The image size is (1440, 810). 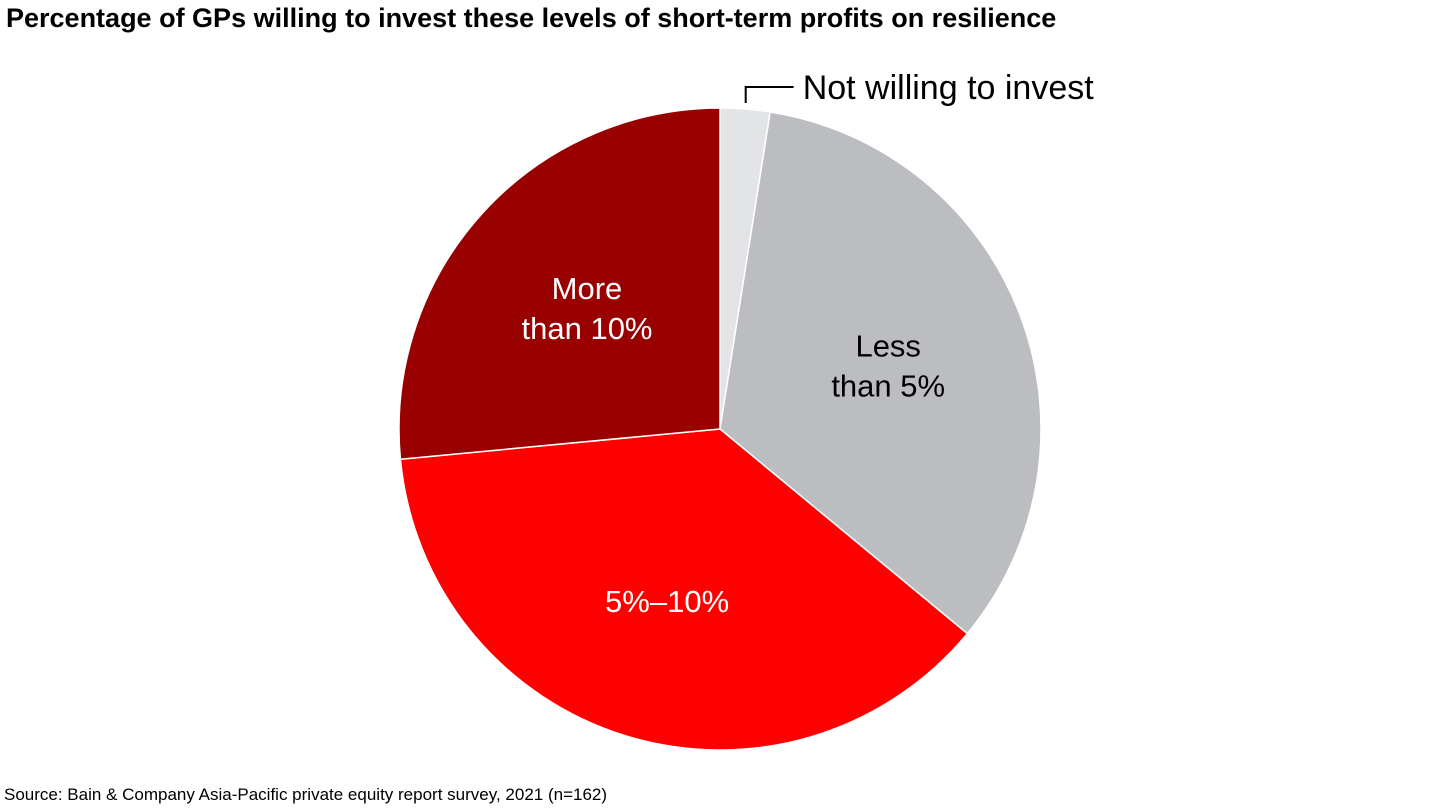 I want to click on callout-leader-not-willing-to-invest, so click(x=769, y=94).